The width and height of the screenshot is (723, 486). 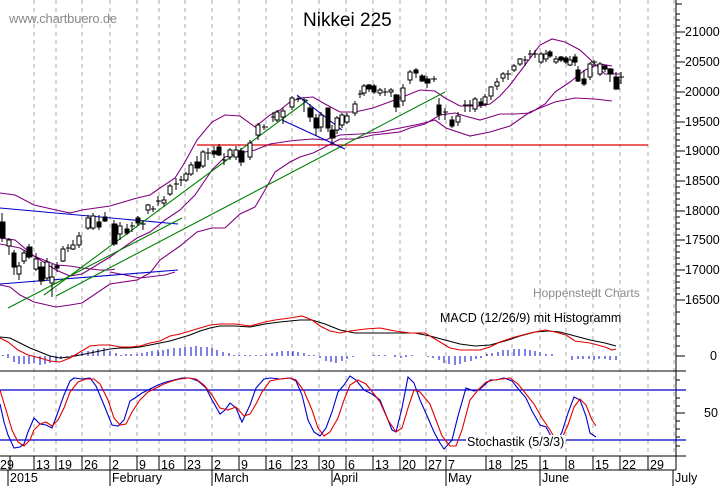 I want to click on date-tick: 20, so click(x=409, y=465).